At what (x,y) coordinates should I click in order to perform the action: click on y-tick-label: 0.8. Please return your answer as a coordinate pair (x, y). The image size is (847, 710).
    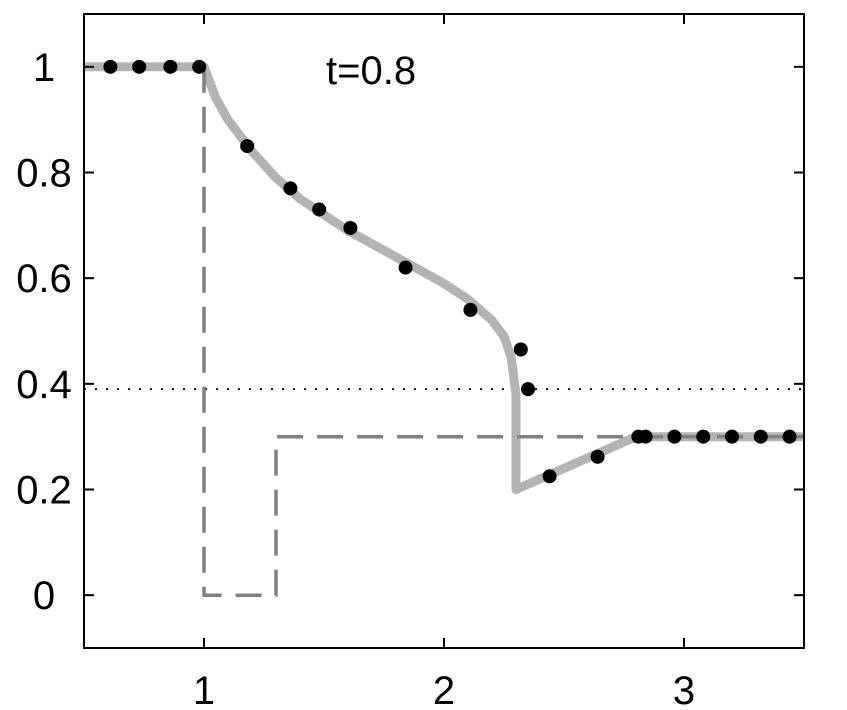
    Looking at the image, I should click on (44, 174).